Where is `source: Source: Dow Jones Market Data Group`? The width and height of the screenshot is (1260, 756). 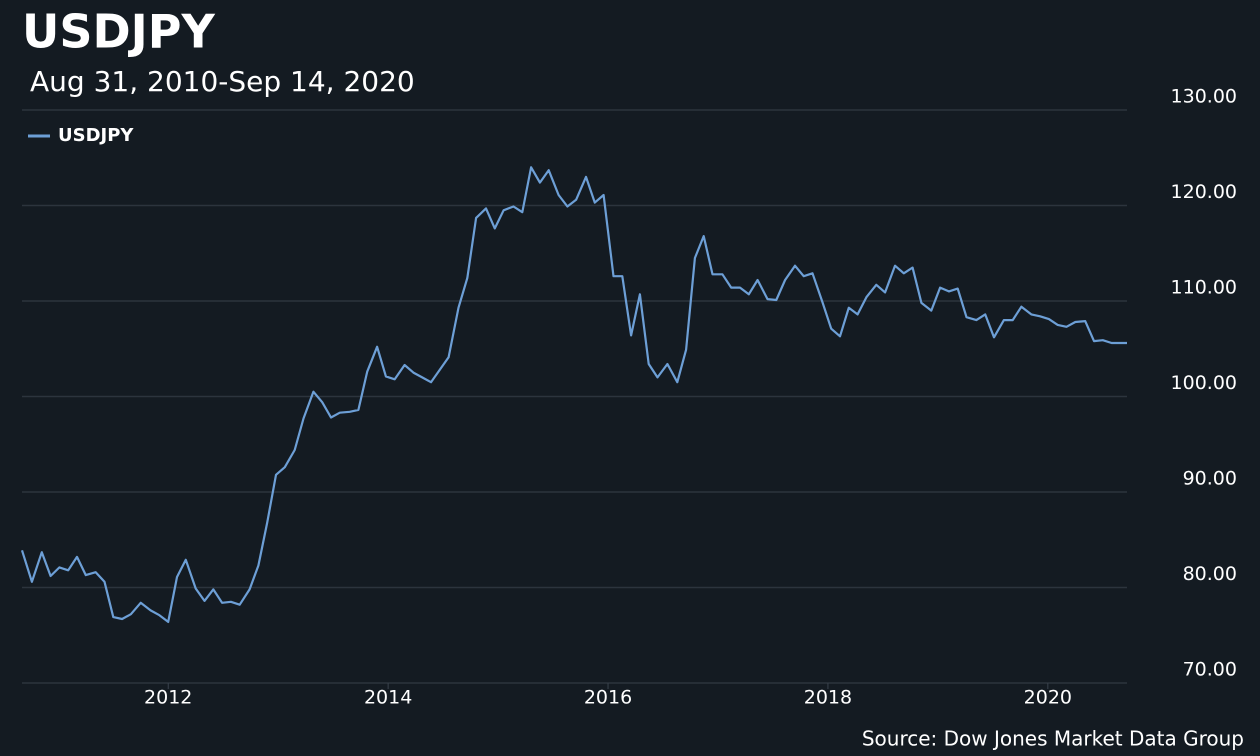
source: Source: Dow Jones Market Data Group is located at coordinates (1053, 739).